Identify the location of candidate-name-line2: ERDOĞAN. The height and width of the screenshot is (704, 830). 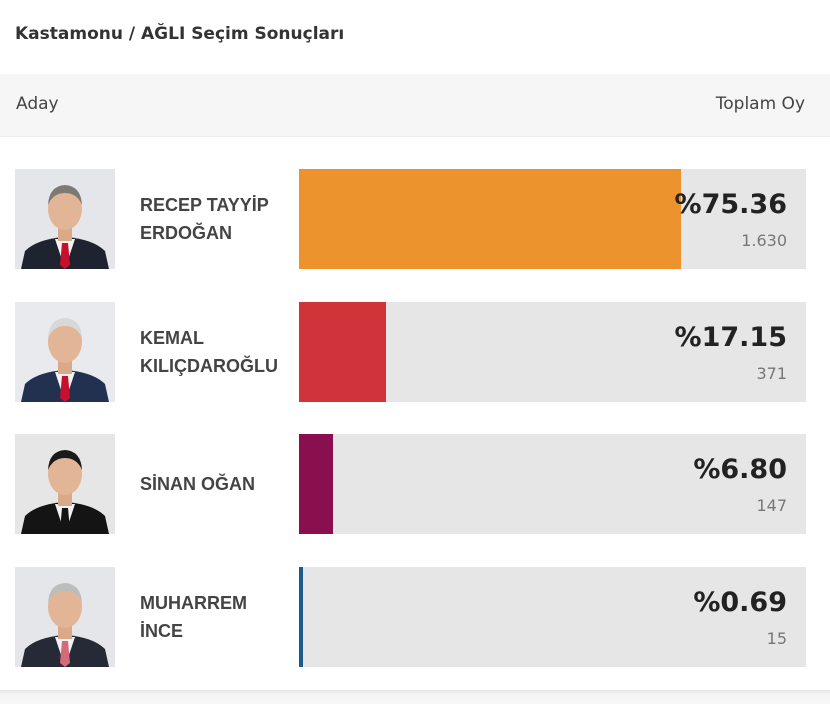
(186, 233).